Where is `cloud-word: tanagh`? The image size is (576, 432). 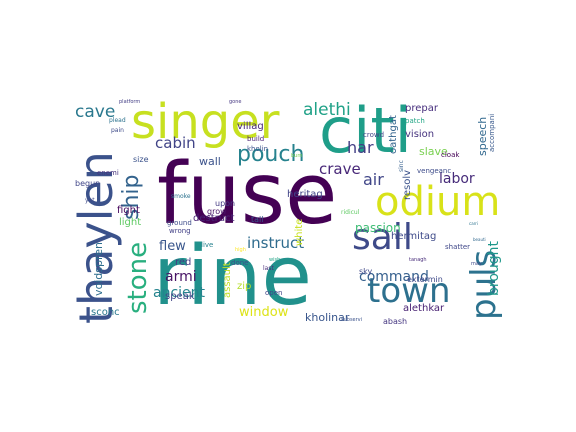
cloud-word: tanagh is located at coordinates (418, 260).